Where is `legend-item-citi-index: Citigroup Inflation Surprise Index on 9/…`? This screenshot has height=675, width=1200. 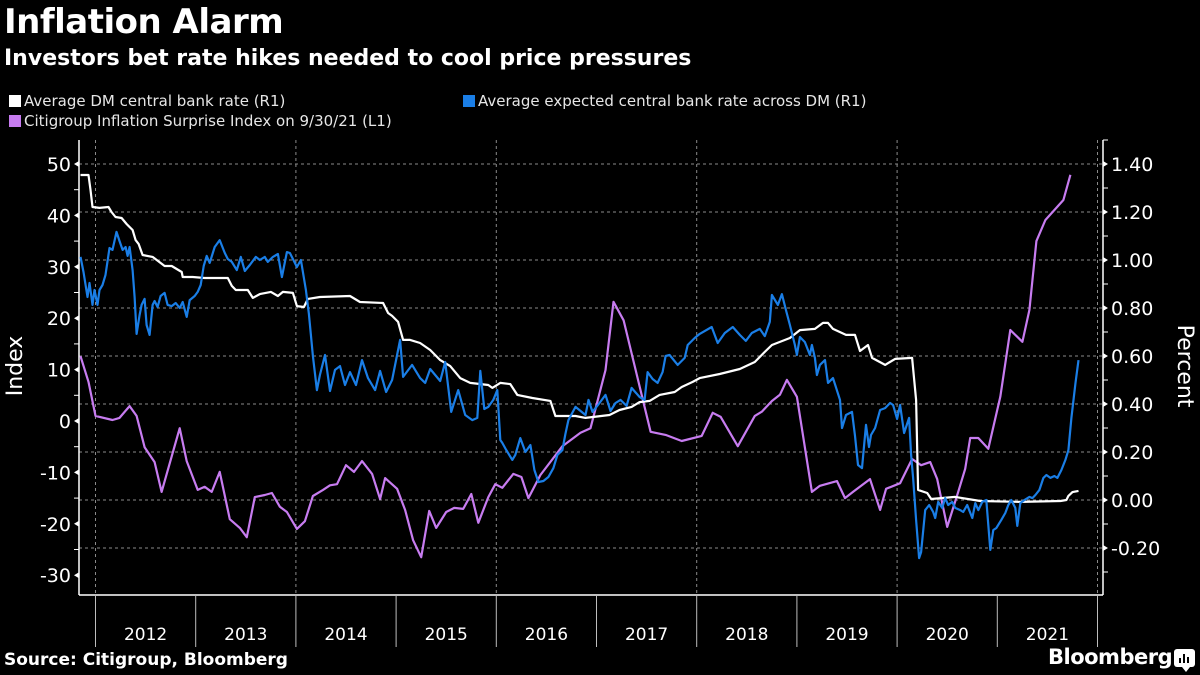
legend-item-citi-index: Citigroup Inflation Surprise Index on 9/… is located at coordinates (200, 121).